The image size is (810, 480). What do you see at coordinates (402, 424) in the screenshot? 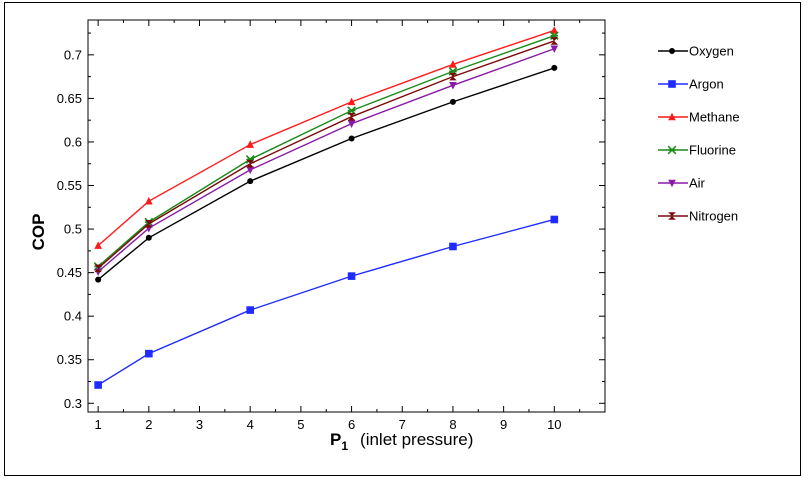
I see `x-tick-label: 7` at bounding box center [402, 424].